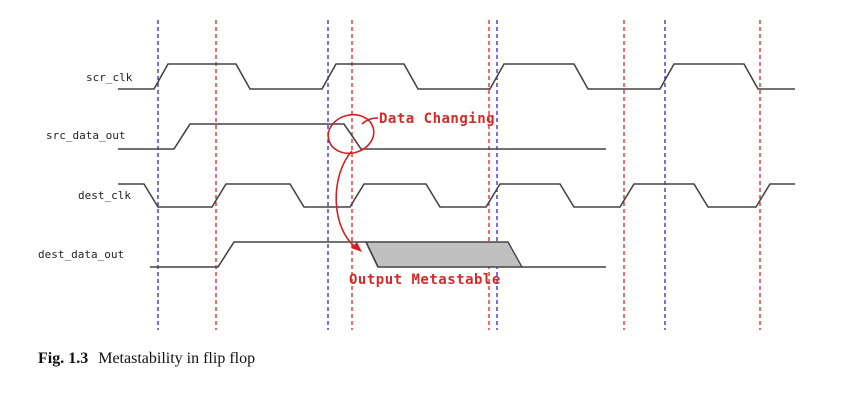 This screenshot has width=866, height=418. What do you see at coordinates (456, 195) in the screenshot?
I see `dest-clk-waveform` at bounding box center [456, 195].